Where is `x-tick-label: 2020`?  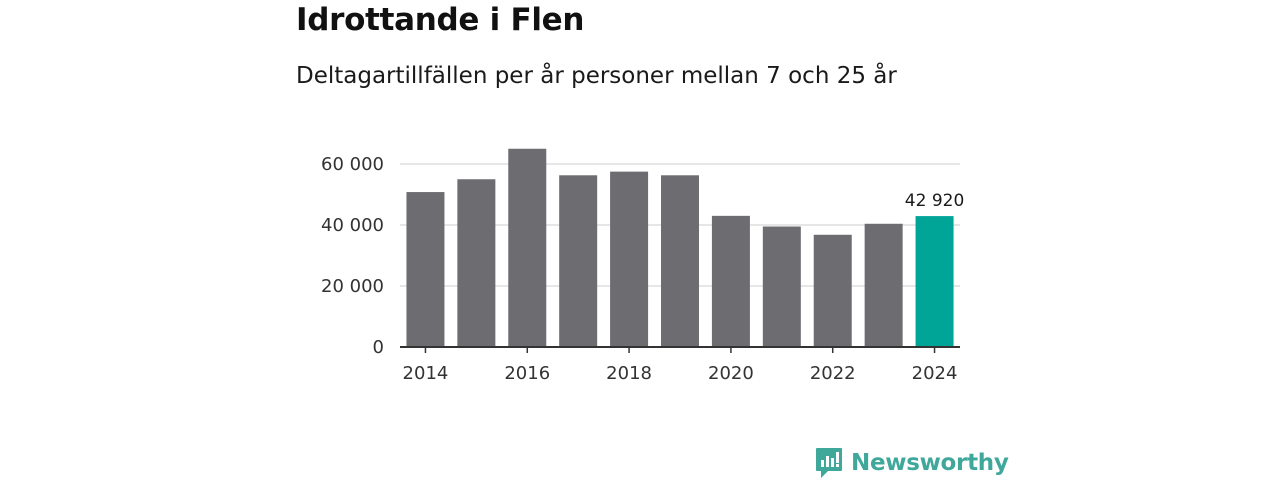
x-tick-label: 2020 is located at coordinates (731, 373).